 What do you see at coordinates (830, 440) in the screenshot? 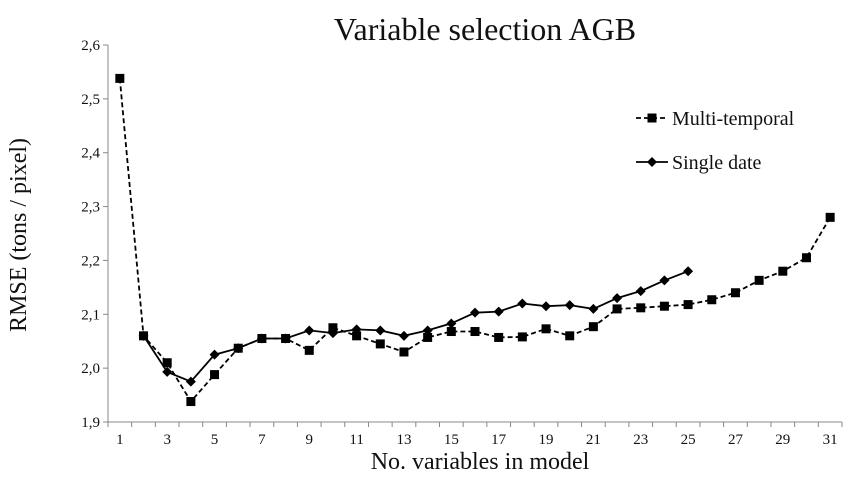
I see `x-tick-label: 31` at bounding box center [830, 440].